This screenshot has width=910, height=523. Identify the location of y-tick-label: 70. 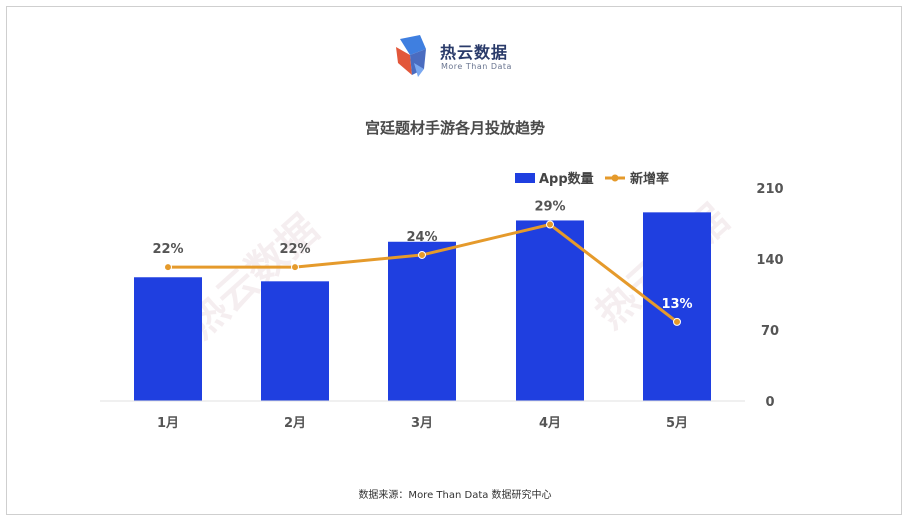
(770, 331).